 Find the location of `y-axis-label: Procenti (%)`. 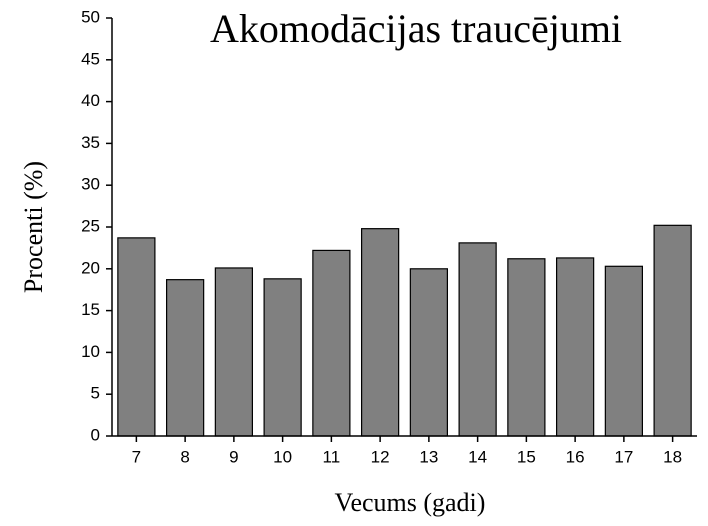

y-axis-label: Procenti (%) is located at coordinates (33, 227).